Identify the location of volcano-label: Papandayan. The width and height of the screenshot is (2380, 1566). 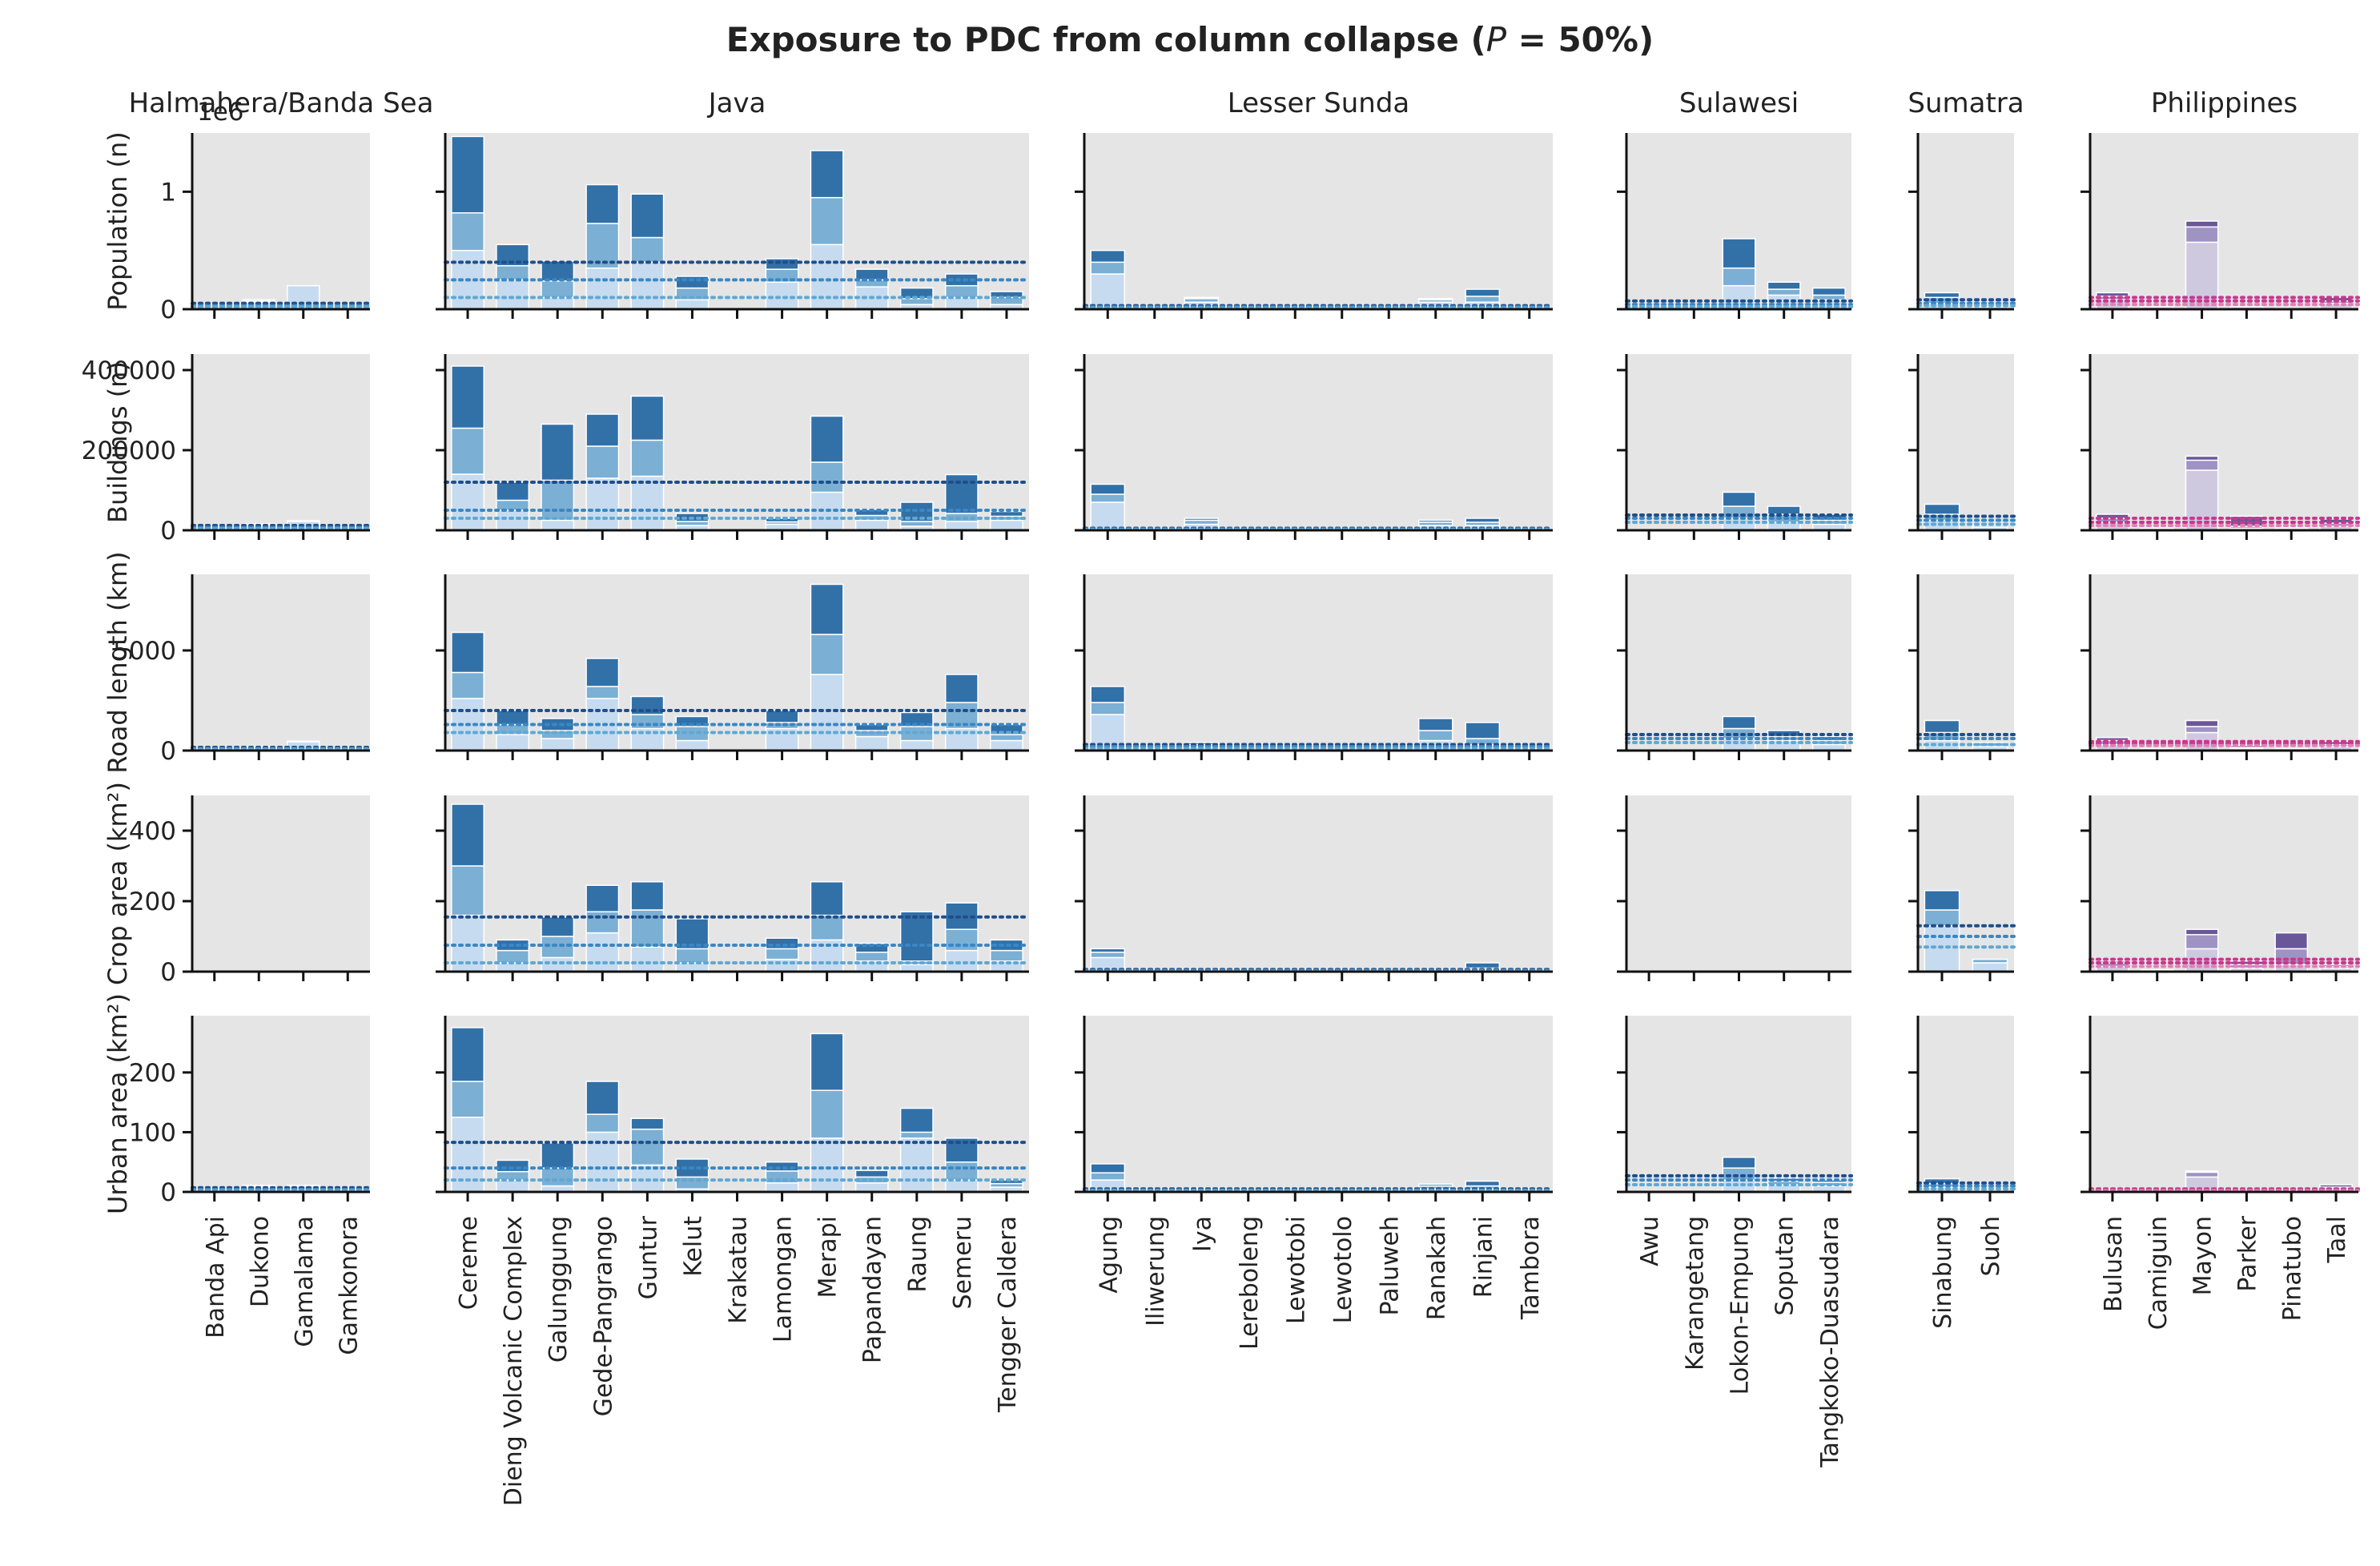
(873, 1289).